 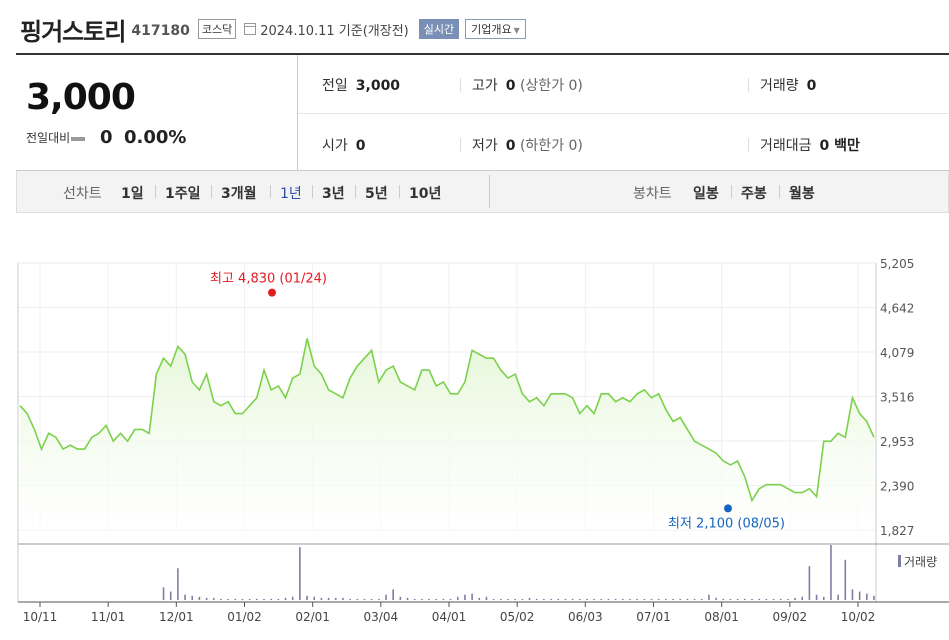 What do you see at coordinates (378, 86) in the screenshot?
I see `prev-close-value: 3,000` at bounding box center [378, 86].